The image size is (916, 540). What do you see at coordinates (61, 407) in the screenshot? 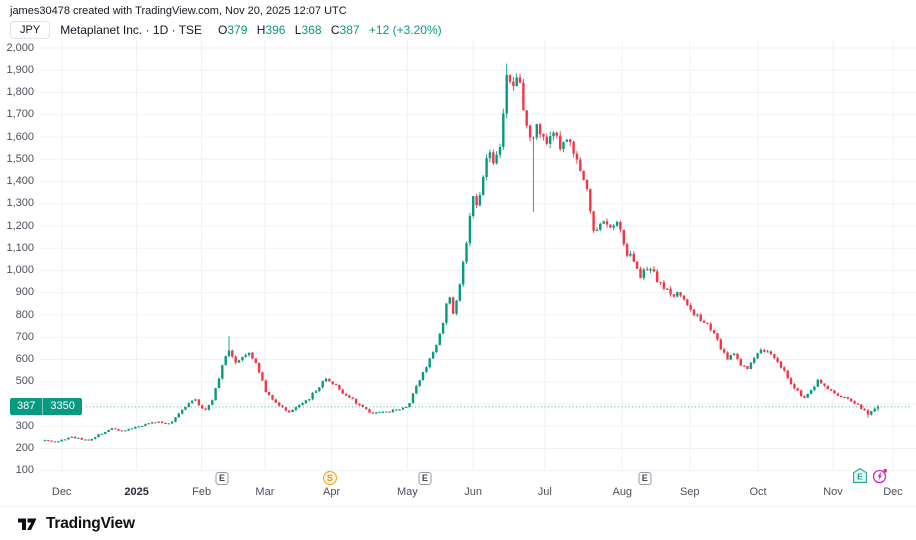
I see `last-price-secondary: 3350` at bounding box center [61, 407].